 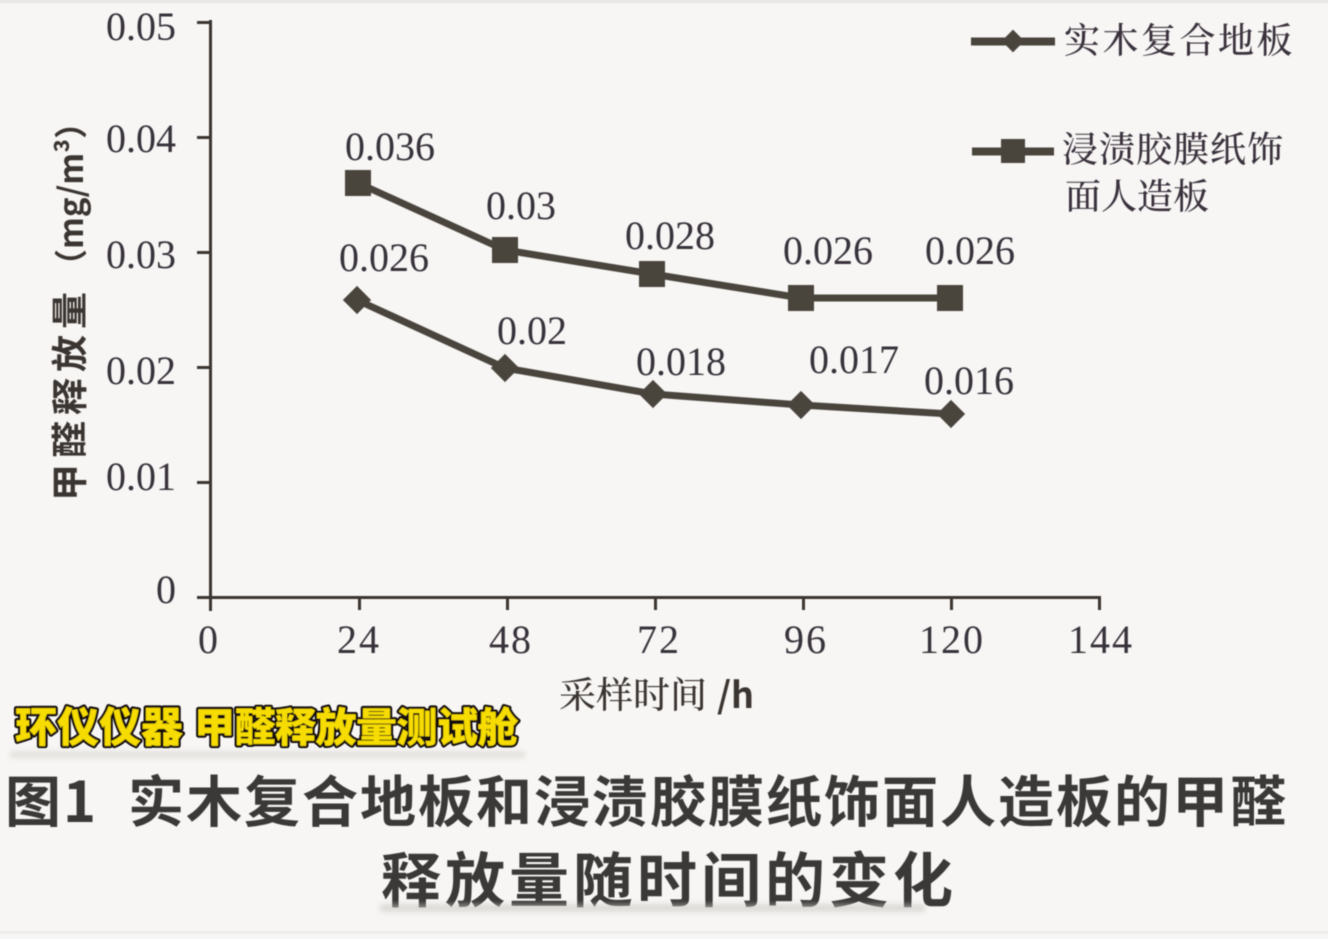 What do you see at coordinates (141, 138) in the screenshot?
I see `svg-text: 0.04` at bounding box center [141, 138].